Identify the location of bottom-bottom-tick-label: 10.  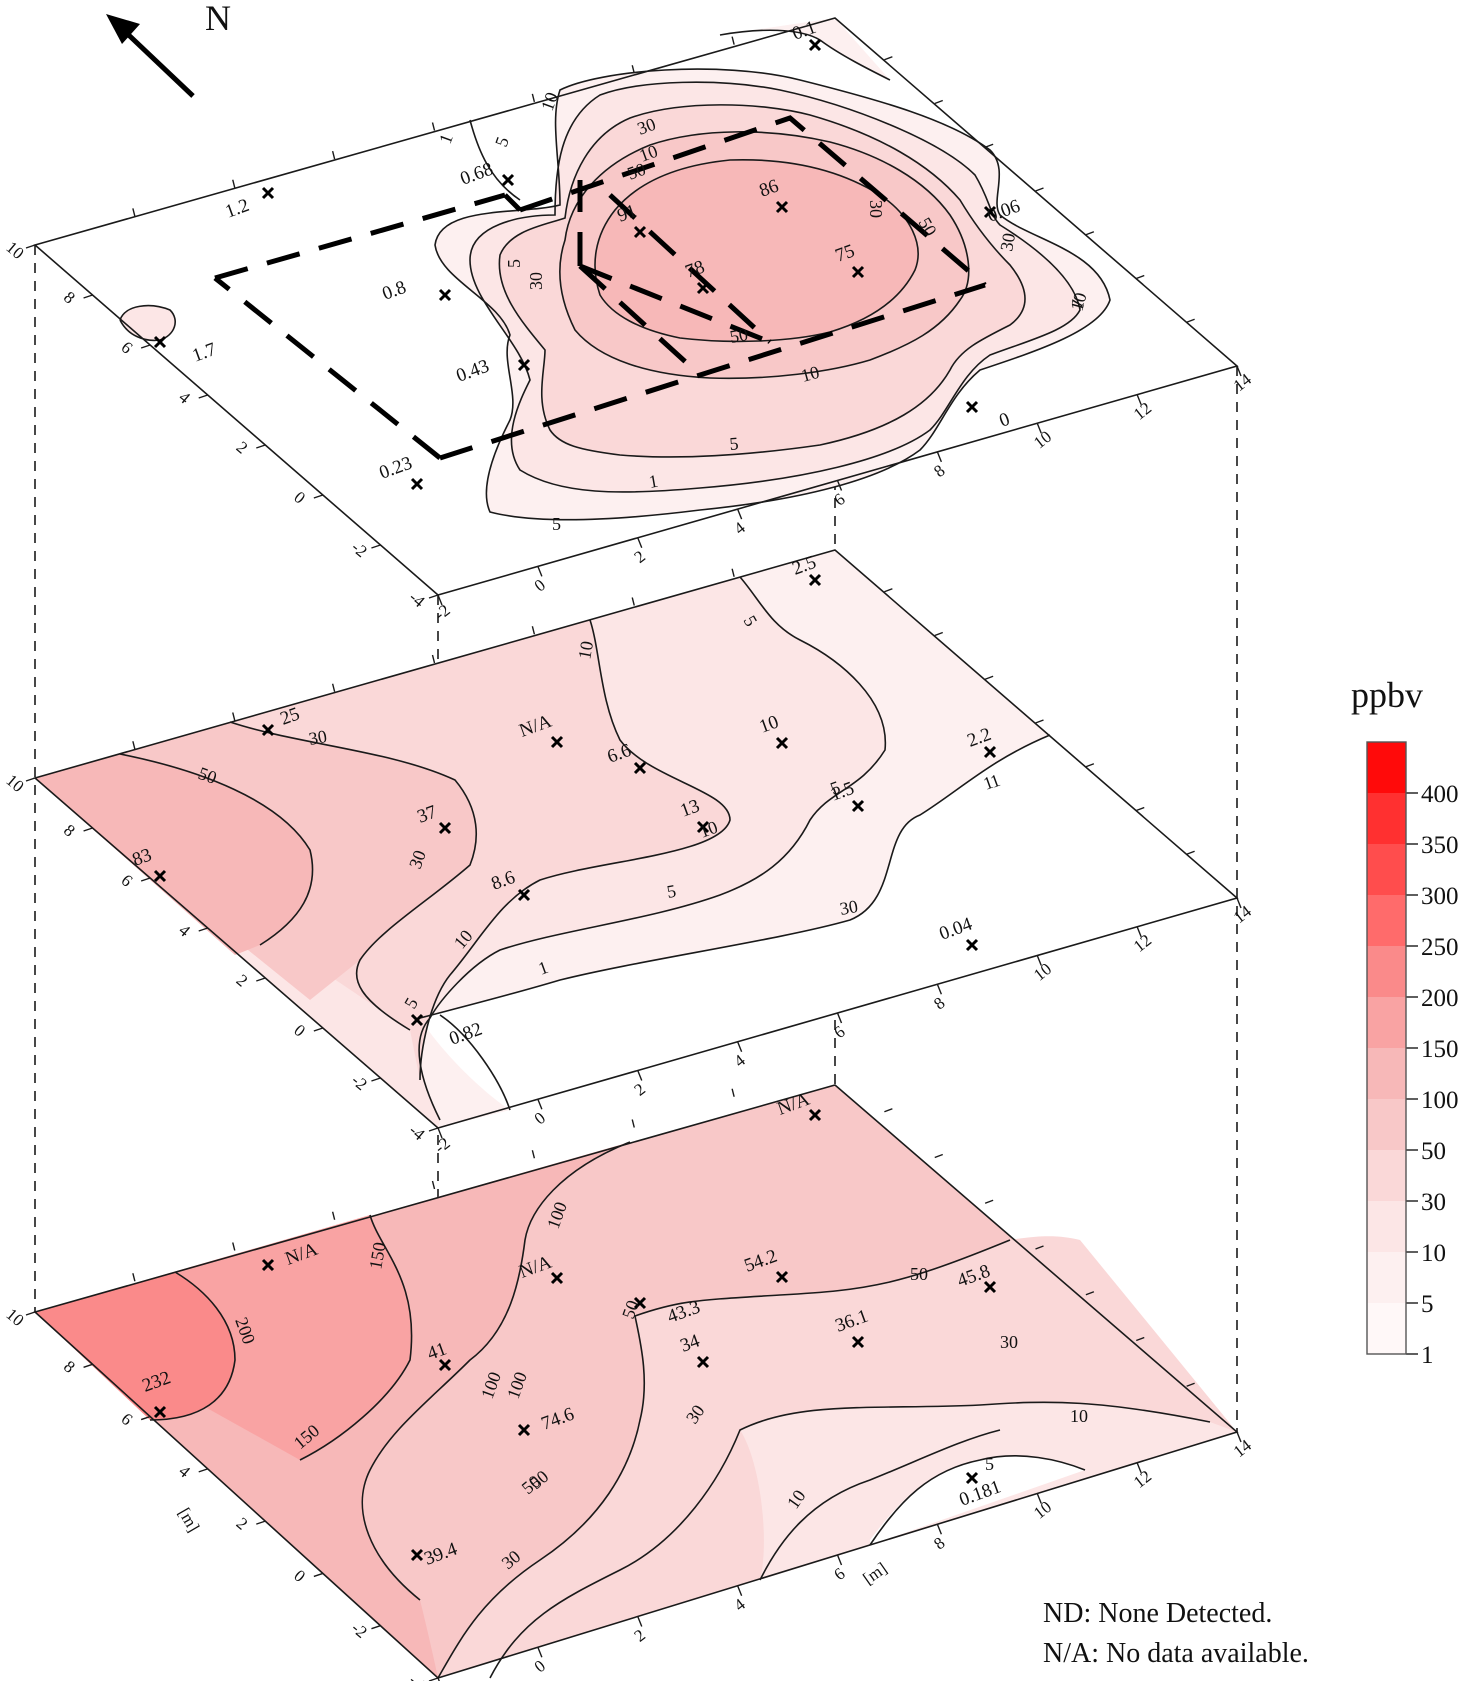
(1042, 1509).